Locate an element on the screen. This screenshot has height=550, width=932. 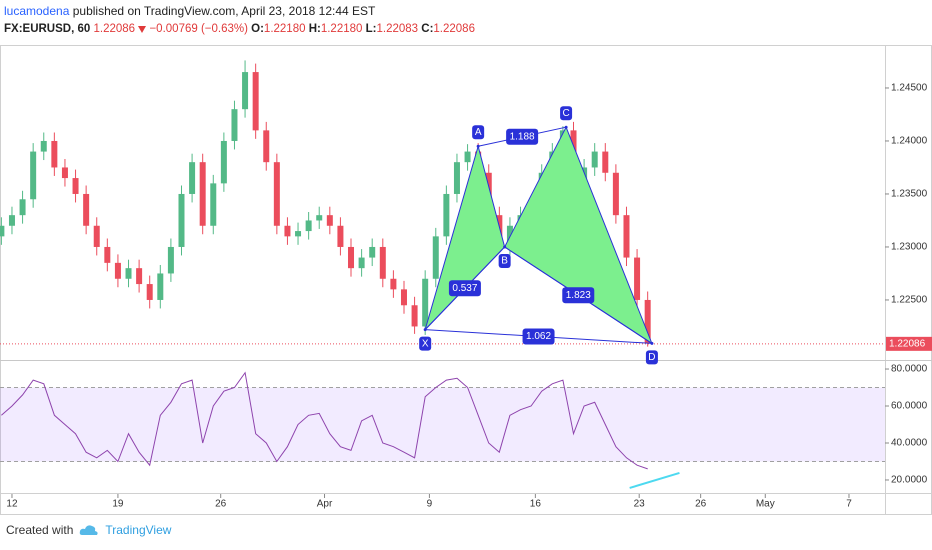
last: 1.22086 is located at coordinates (114, 29).